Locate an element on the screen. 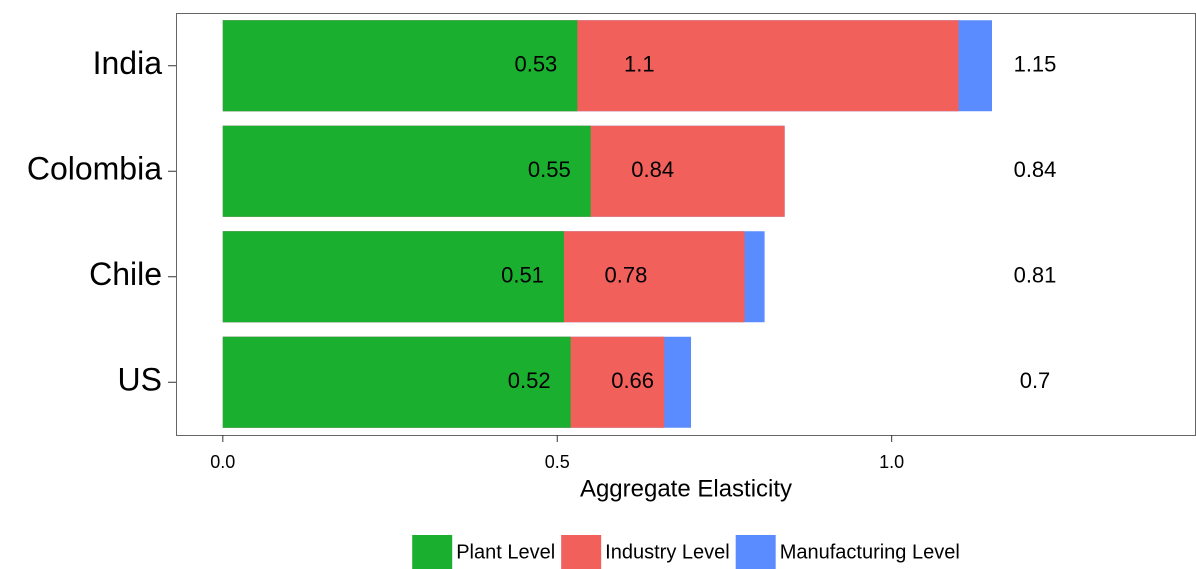  y-tick-label: Chile is located at coordinates (125, 274).